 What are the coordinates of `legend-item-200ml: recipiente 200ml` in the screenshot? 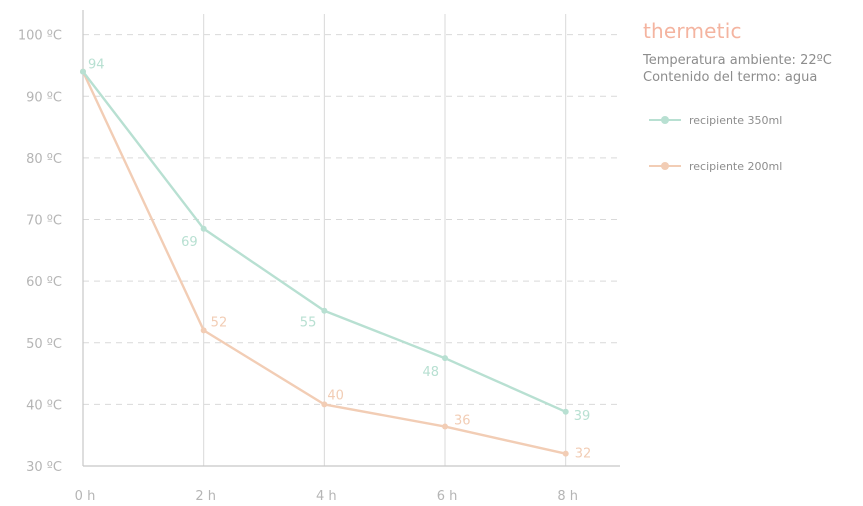 It's located at (750, 166).